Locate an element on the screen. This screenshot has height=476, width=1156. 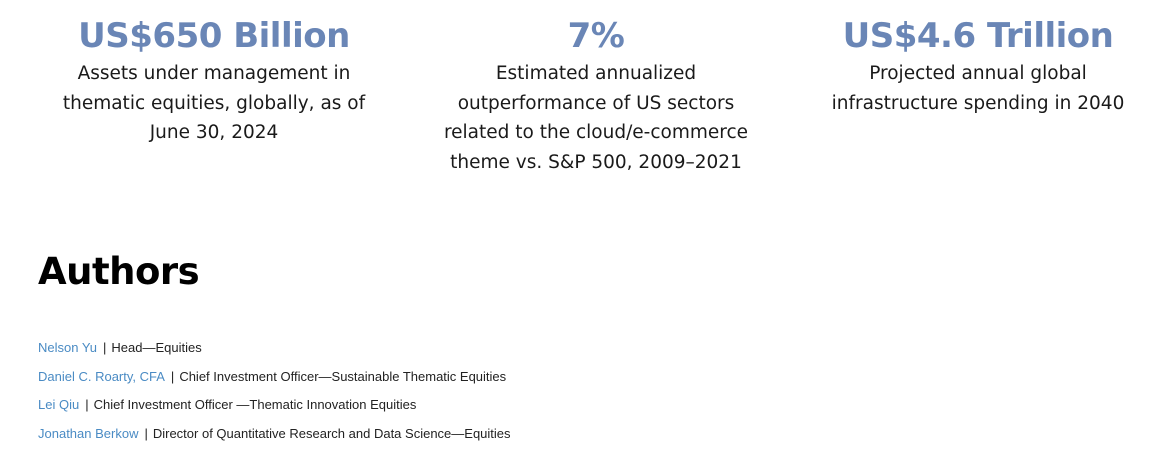
stat-value: US$4.6 Trillion is located at coordinates (978, 36).